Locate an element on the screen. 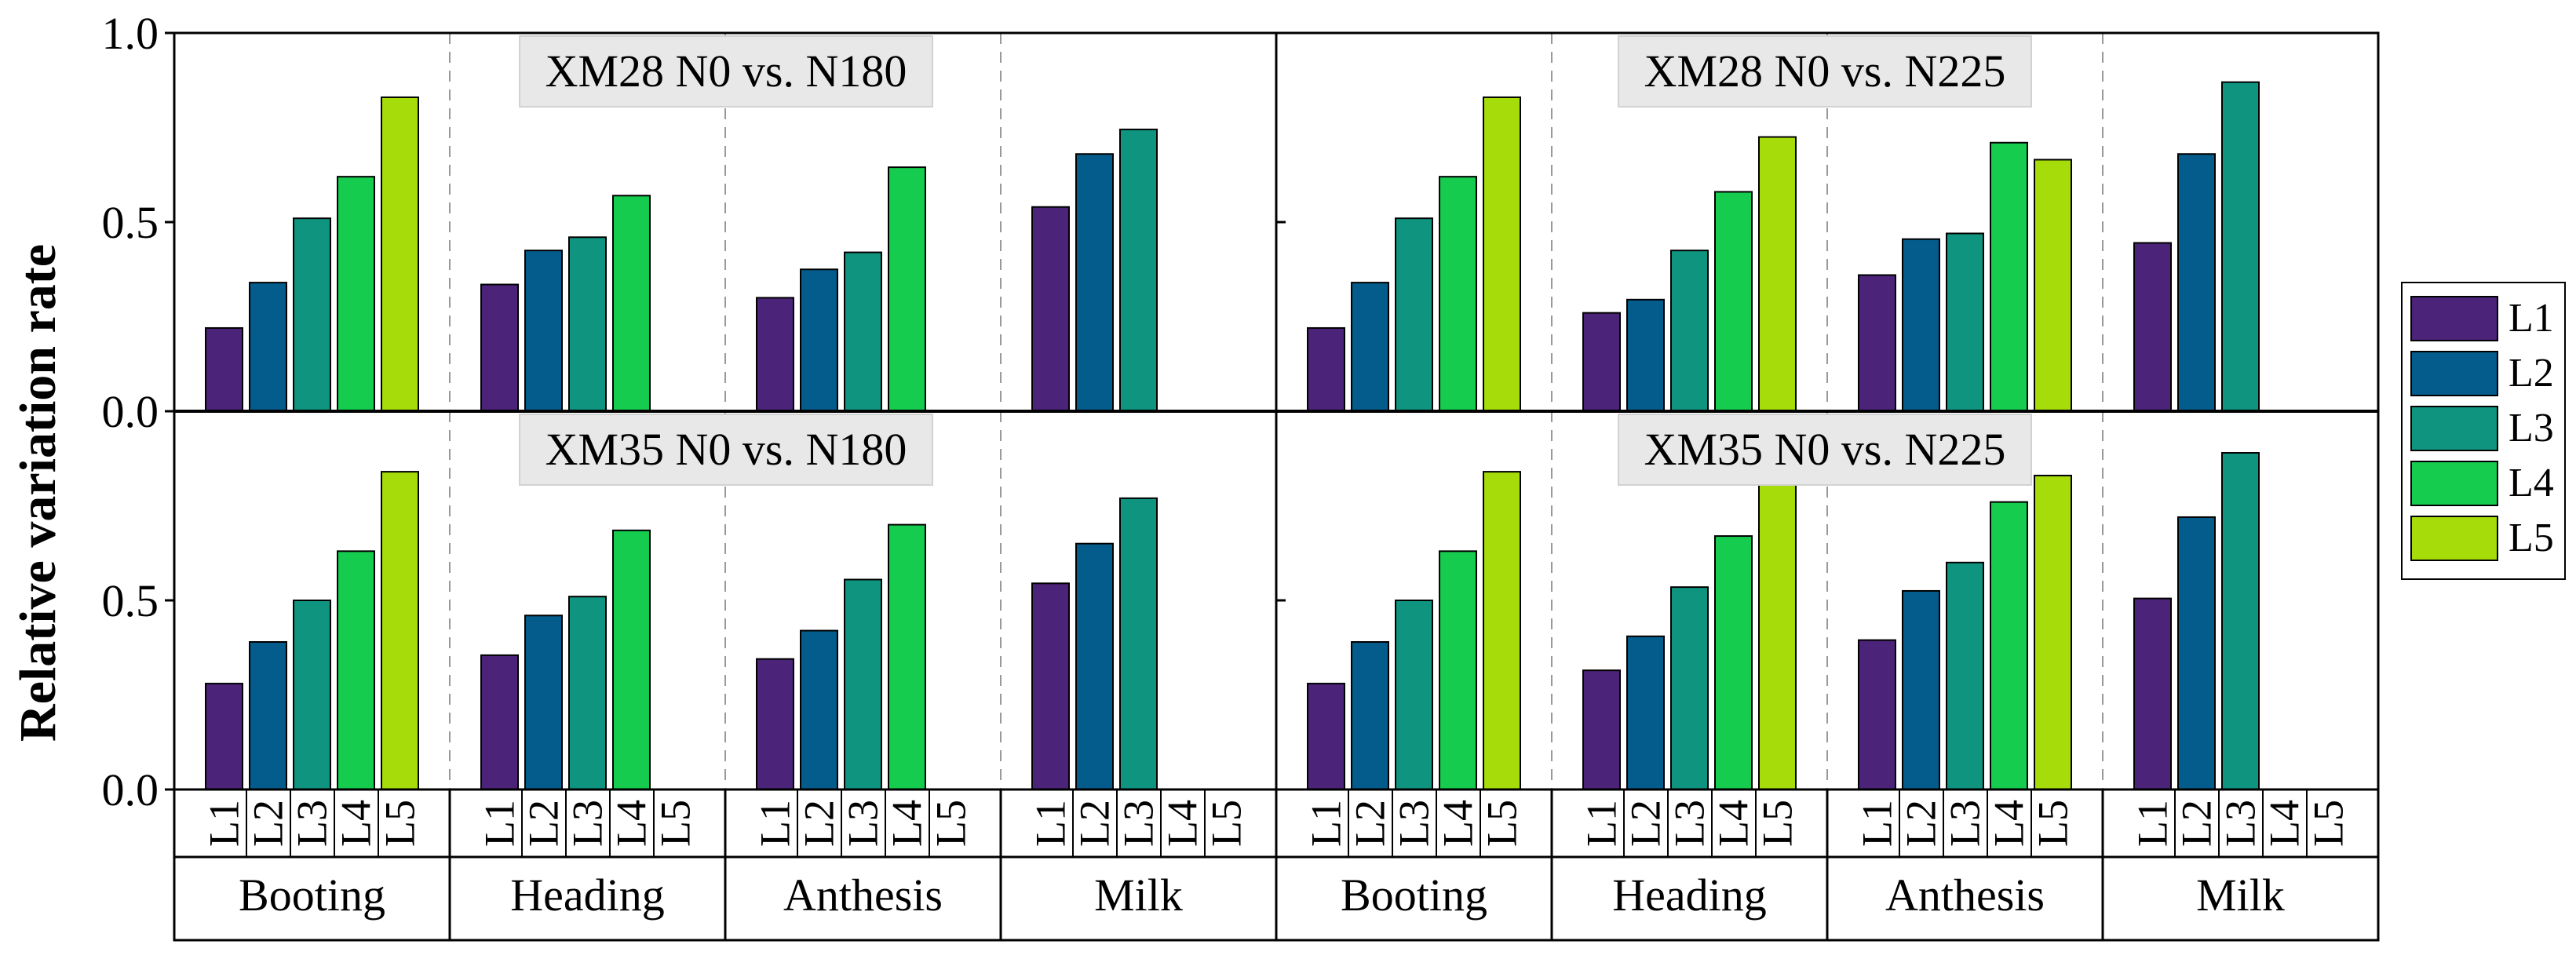 The image size is (2576, 959). bar-2-booting-l5 is located at coordinates (1502, 254).